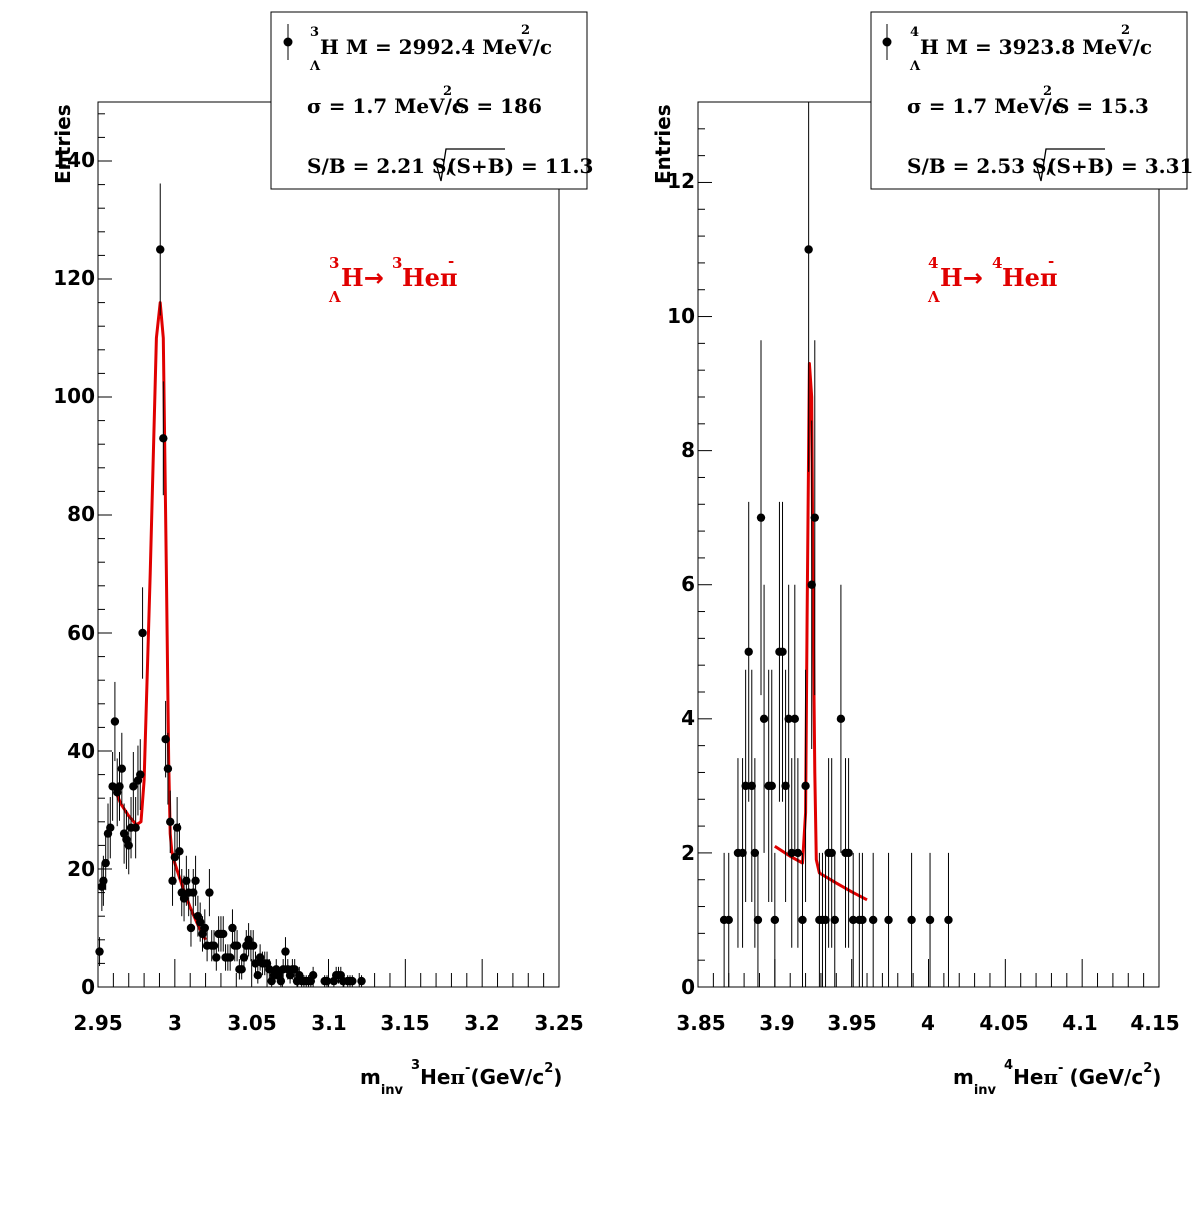  What do you see at coordinates (681, 181) in the screenshot?
I see `y-tick-label: 12` at bounding box center [681, 181].